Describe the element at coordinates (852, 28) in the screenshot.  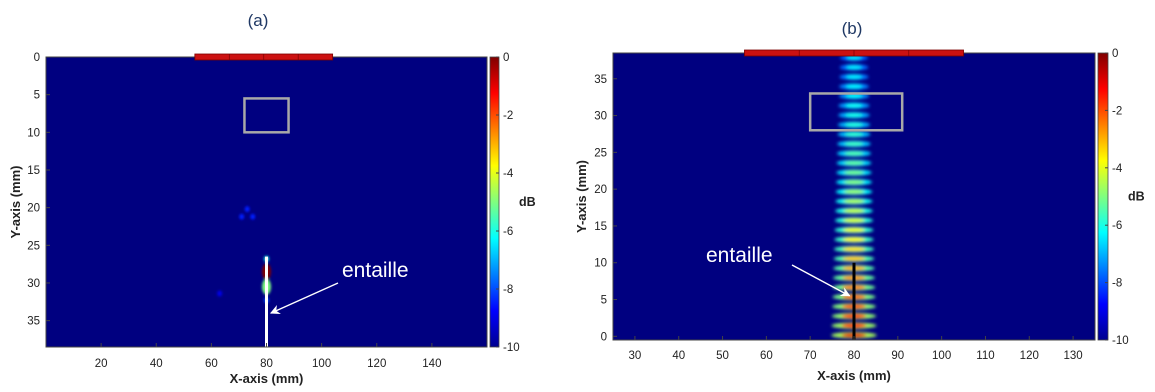
I see `panel-title: (b)` at that location.